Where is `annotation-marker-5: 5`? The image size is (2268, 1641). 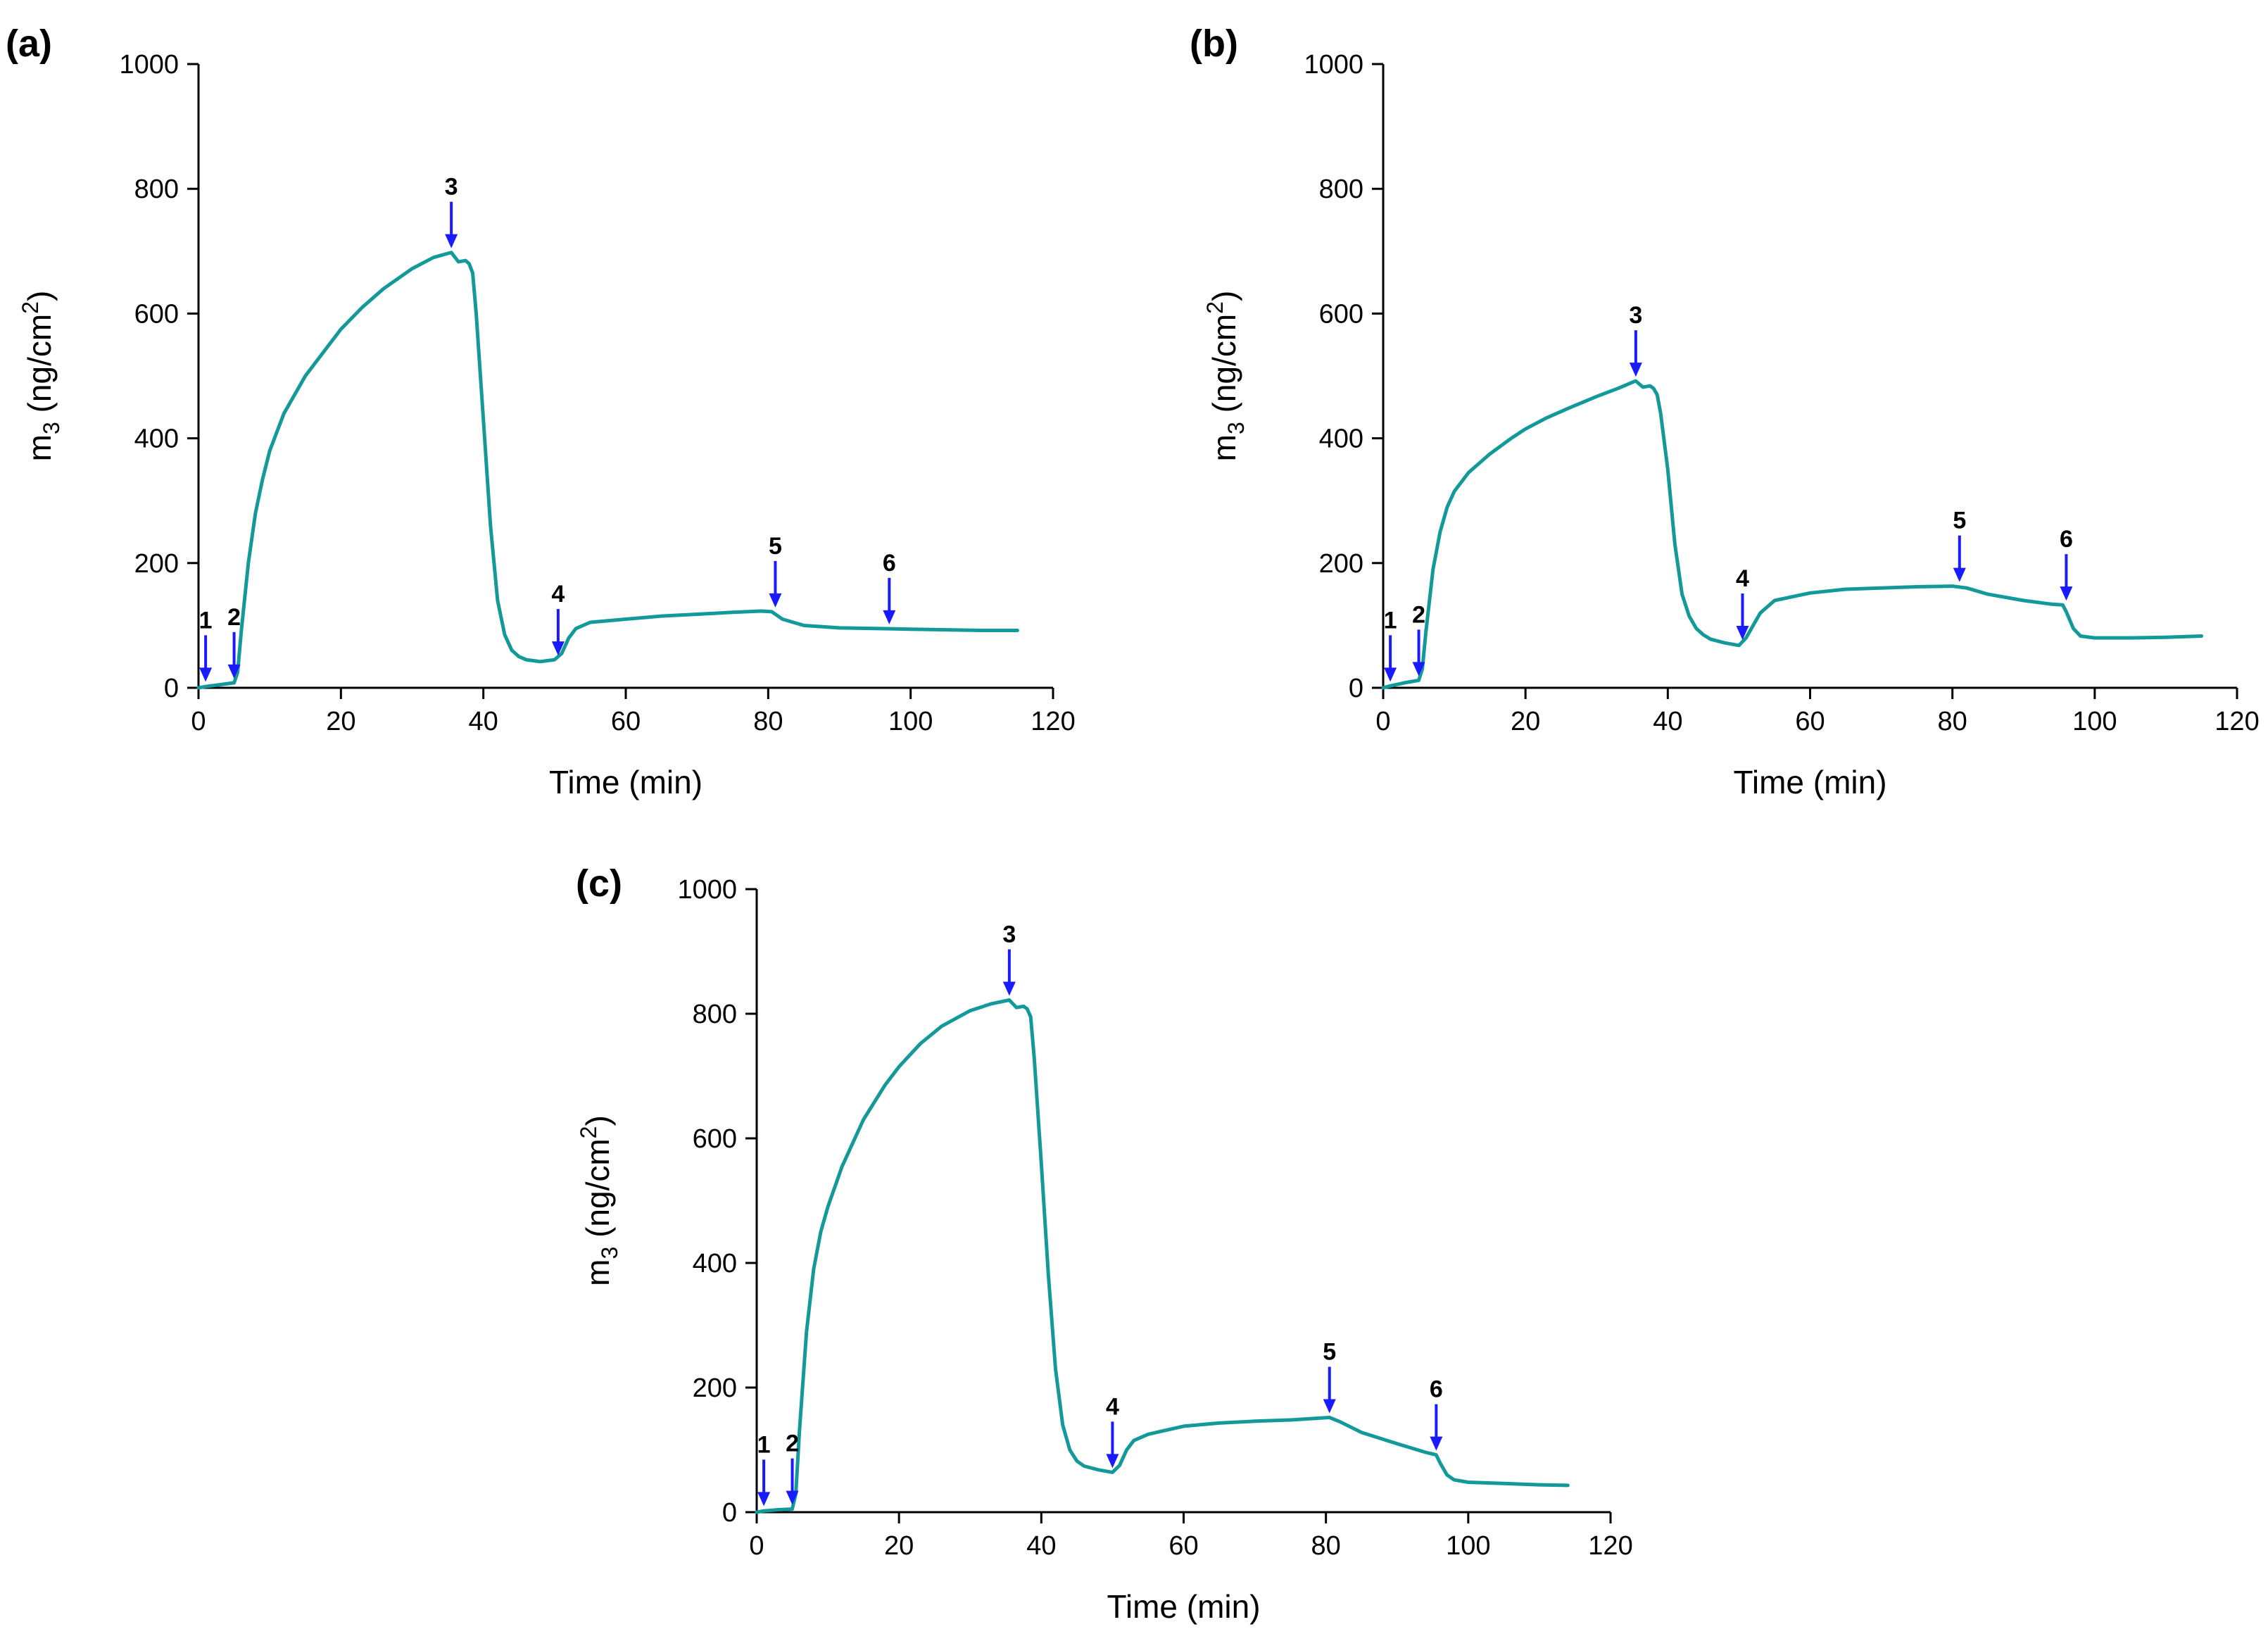
annotation-marker-5: 5 is located at coordinates (1960, 545).